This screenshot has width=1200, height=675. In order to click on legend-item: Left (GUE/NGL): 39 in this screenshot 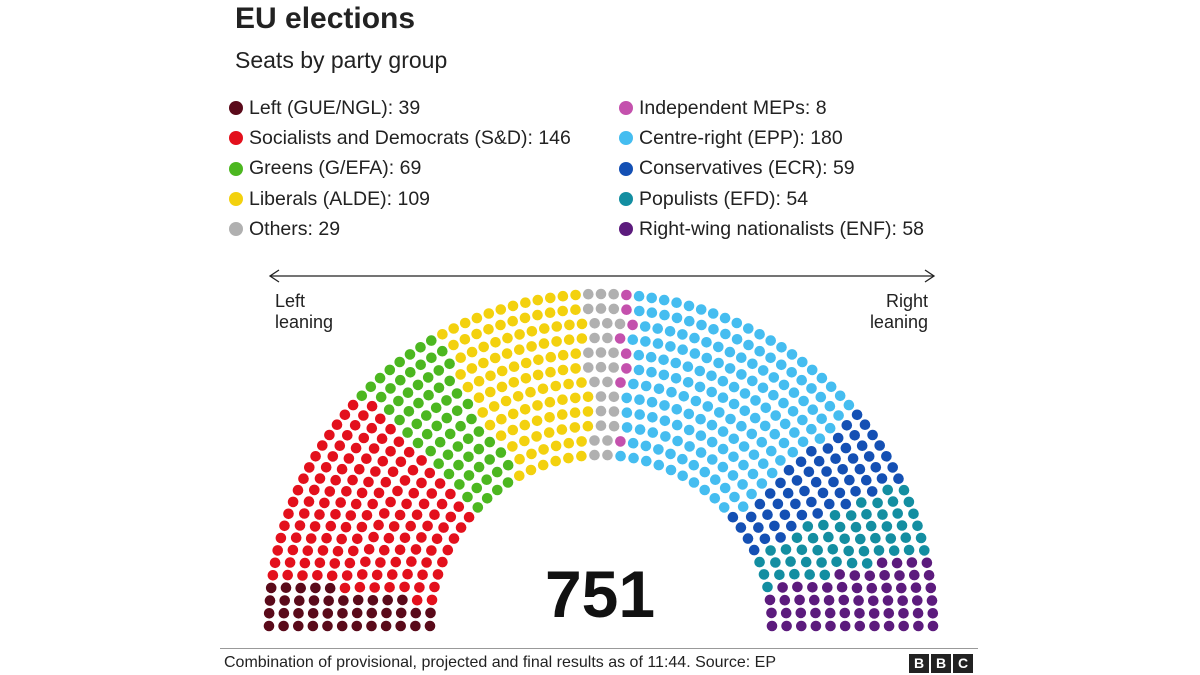, I will do `click(400, 108)`.